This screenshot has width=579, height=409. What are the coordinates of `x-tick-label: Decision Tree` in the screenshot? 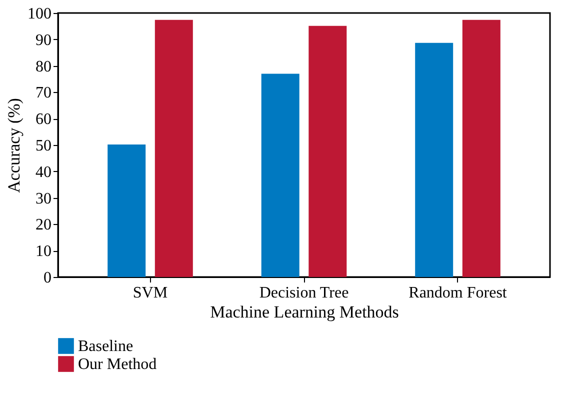 It's located at (304, 293).